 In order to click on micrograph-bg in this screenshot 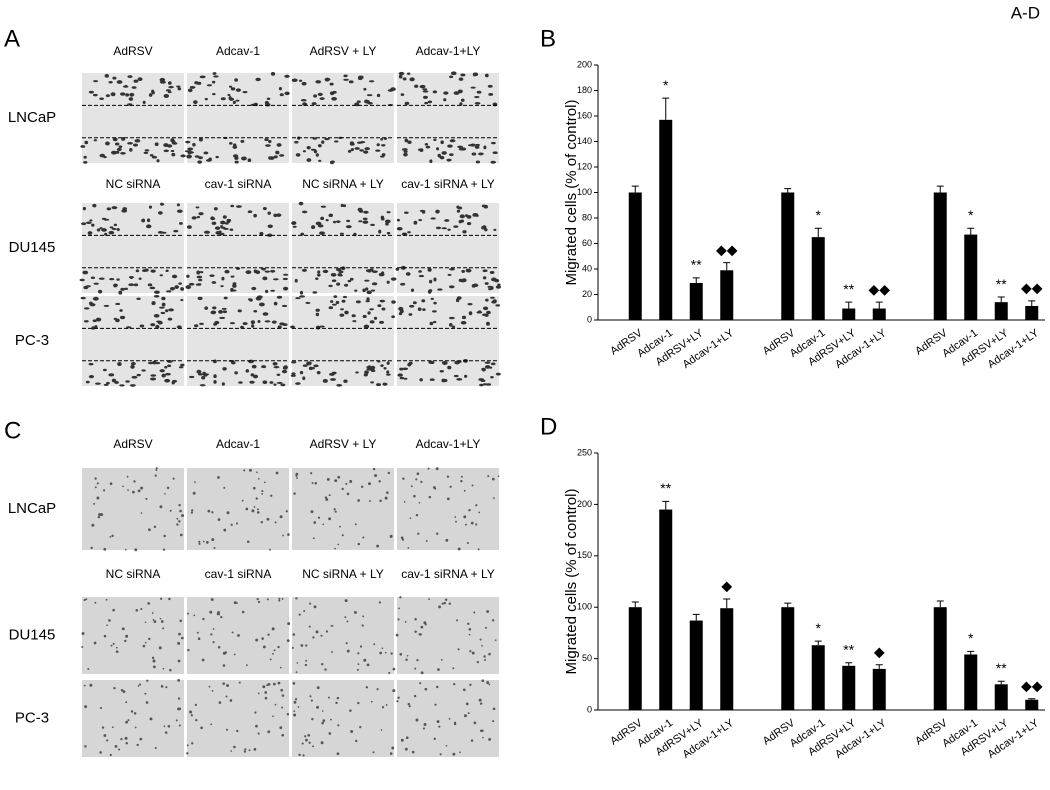, I will do `click(448, 635)`.